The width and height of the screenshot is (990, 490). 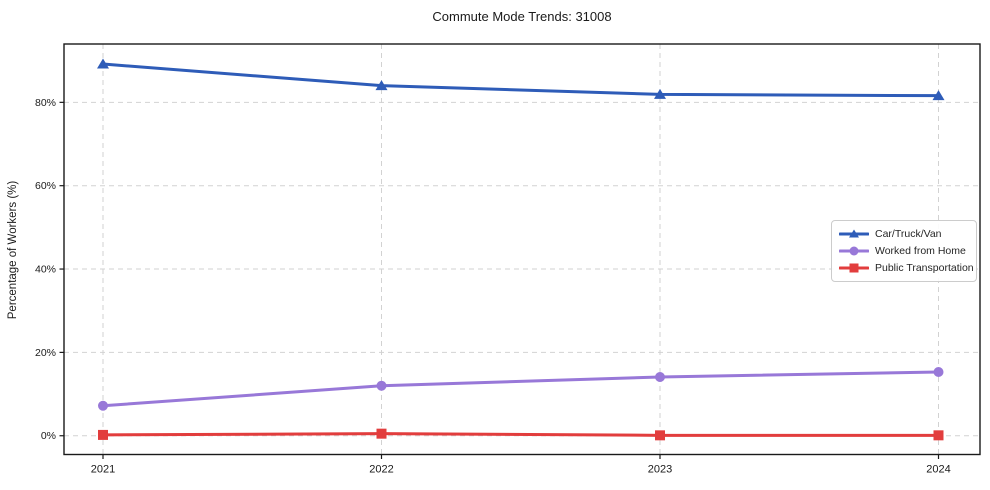 I want to click on legend-label: Worked from Home, so click(x=920, y=251).